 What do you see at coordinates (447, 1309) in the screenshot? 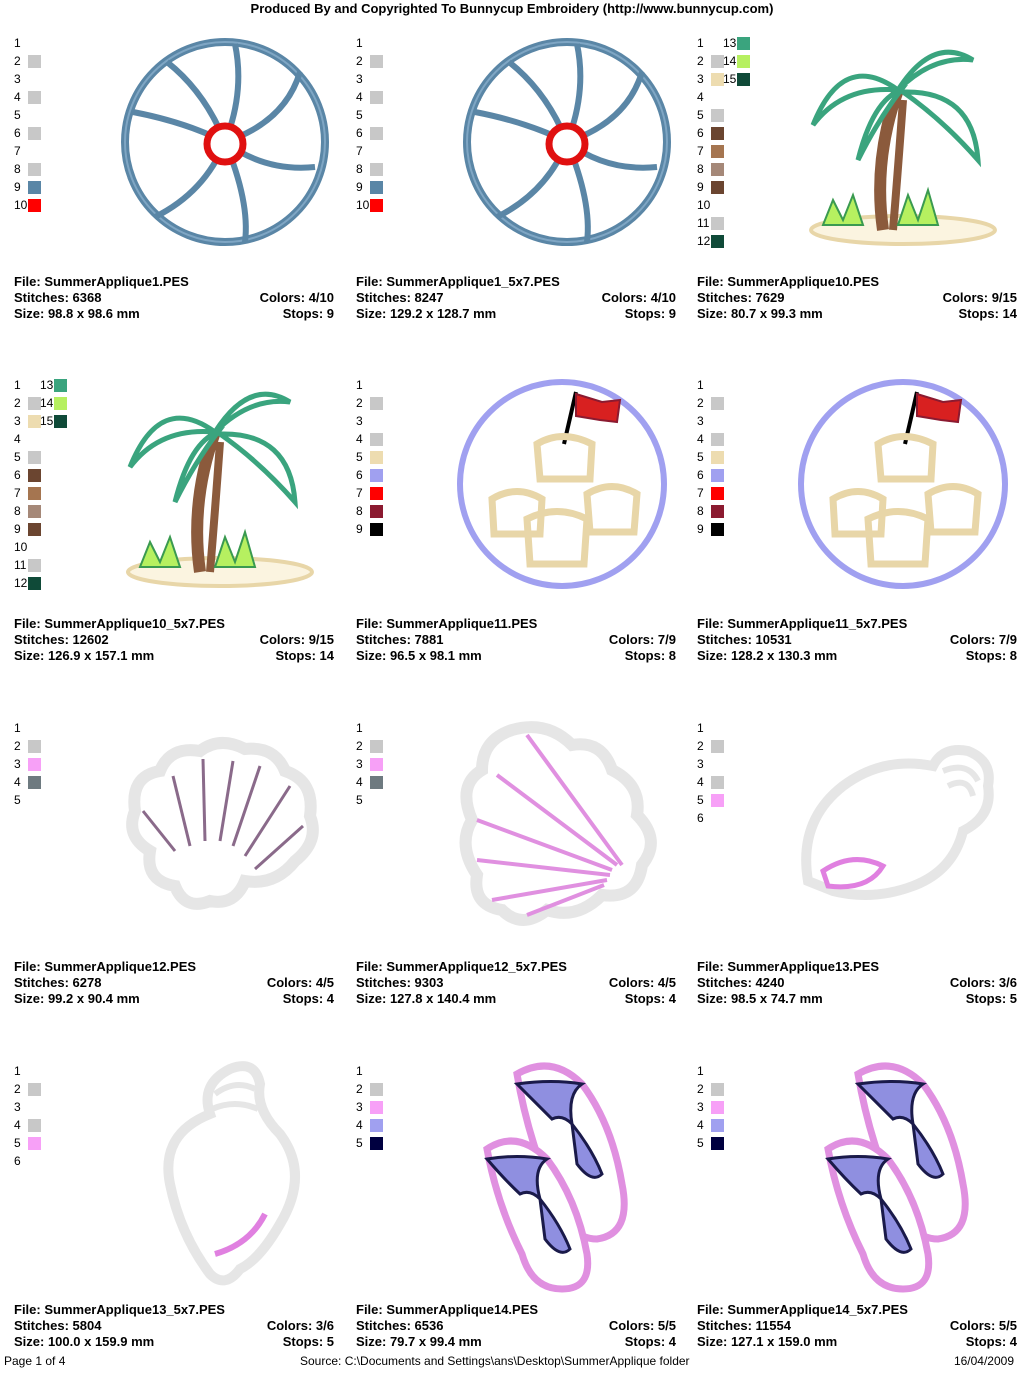
I see `file-line-left: File: SummerApplique14.PES` at bounding box center [447, 1309].